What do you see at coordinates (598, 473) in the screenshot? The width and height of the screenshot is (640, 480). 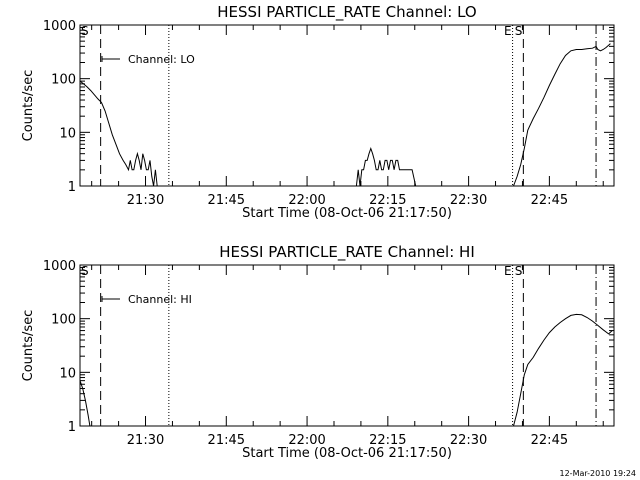 I see `timestamp: 12-Mar-2010 19:24` at bounding box center [598, 473].